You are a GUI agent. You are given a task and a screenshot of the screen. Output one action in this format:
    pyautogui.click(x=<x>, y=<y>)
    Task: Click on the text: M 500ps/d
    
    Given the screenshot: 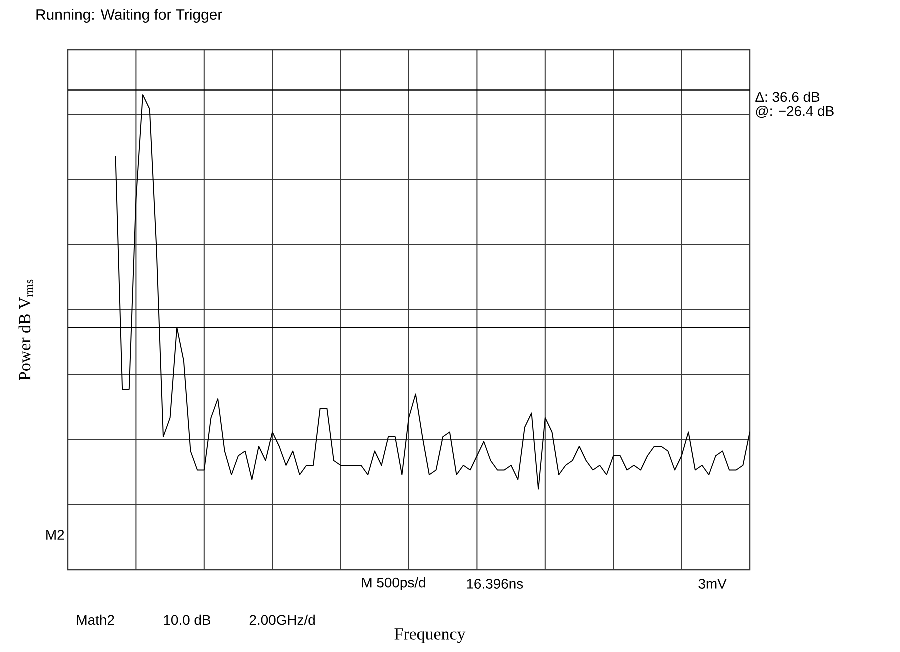 What is the action you would take?
    pyautogui.click(x=394, y=583)
    